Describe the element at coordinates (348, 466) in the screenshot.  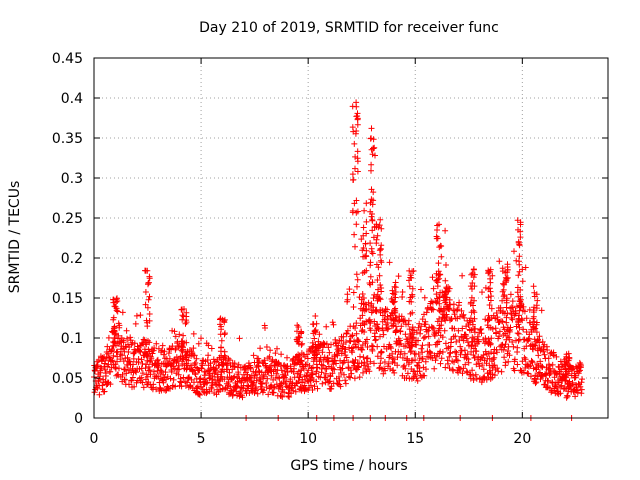
I see `x-axis-label: GPS time / hours` at that location.